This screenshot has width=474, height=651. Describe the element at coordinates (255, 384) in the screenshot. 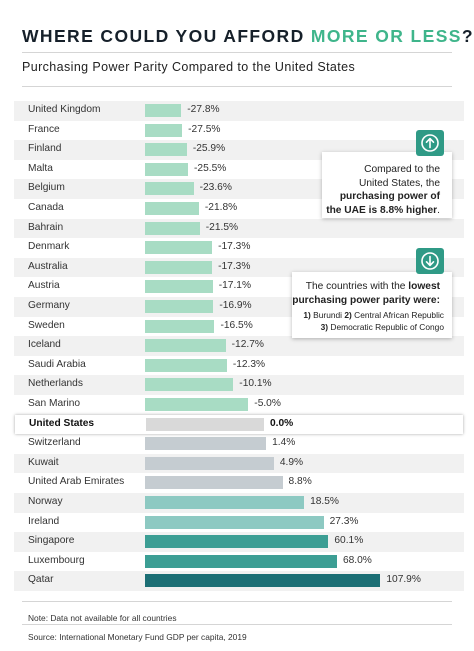

I see `data-label-netherlands: -10.1%` at that location.